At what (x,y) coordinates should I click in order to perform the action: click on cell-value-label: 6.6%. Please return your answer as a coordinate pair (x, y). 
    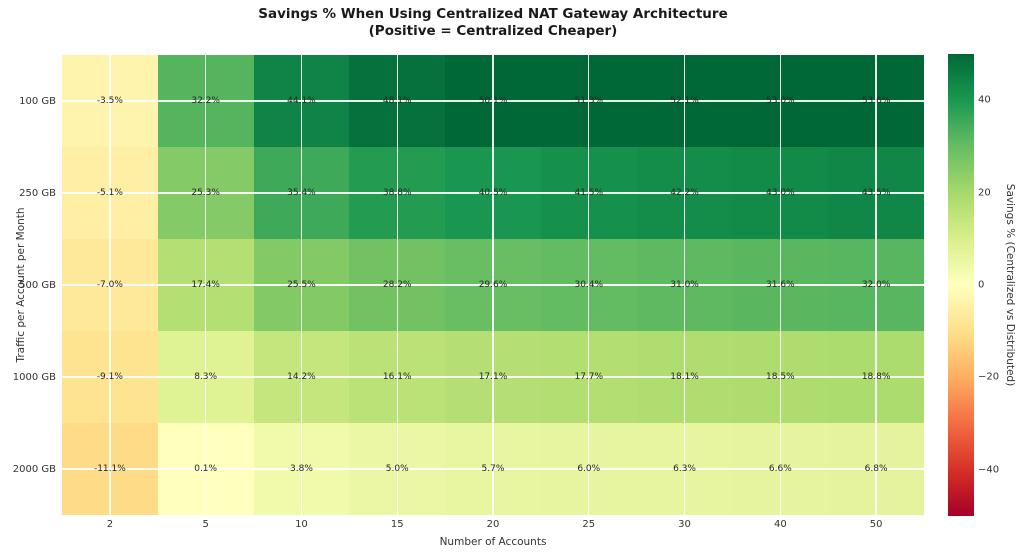
    Looking at the image, I should click on (780, 469).